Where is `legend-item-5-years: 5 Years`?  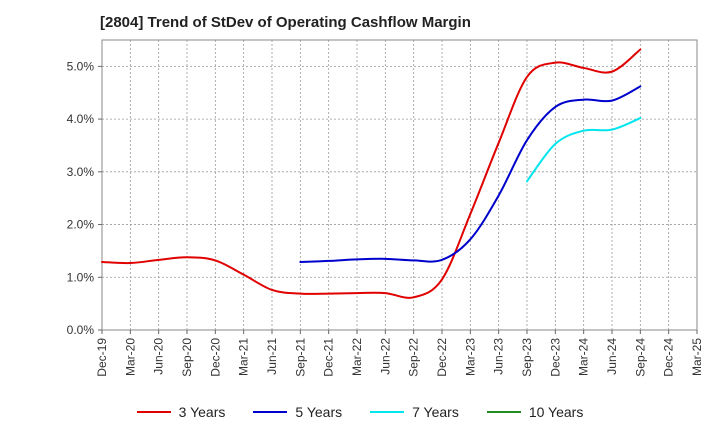 legend-item-5-years: 5 Years is located at coordinates (297, 412).